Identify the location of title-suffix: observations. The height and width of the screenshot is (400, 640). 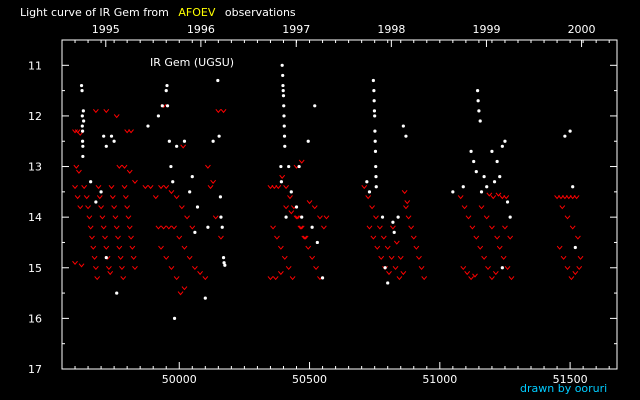
(260, 12).